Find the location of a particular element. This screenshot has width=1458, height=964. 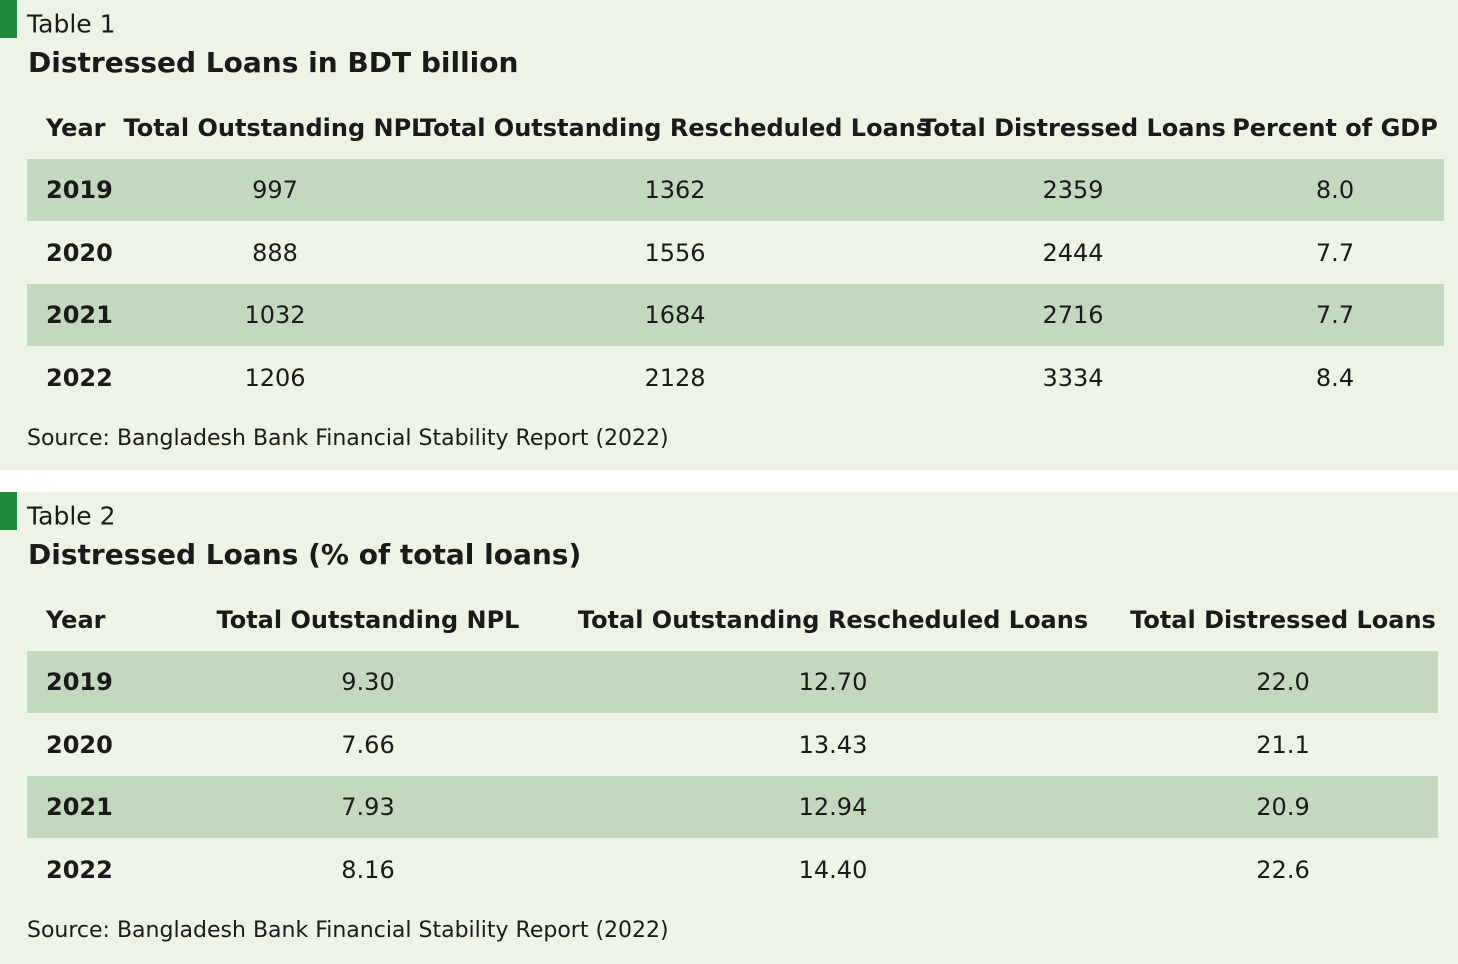

table-cell: 21.1 is located at coordinates (1283, 744).